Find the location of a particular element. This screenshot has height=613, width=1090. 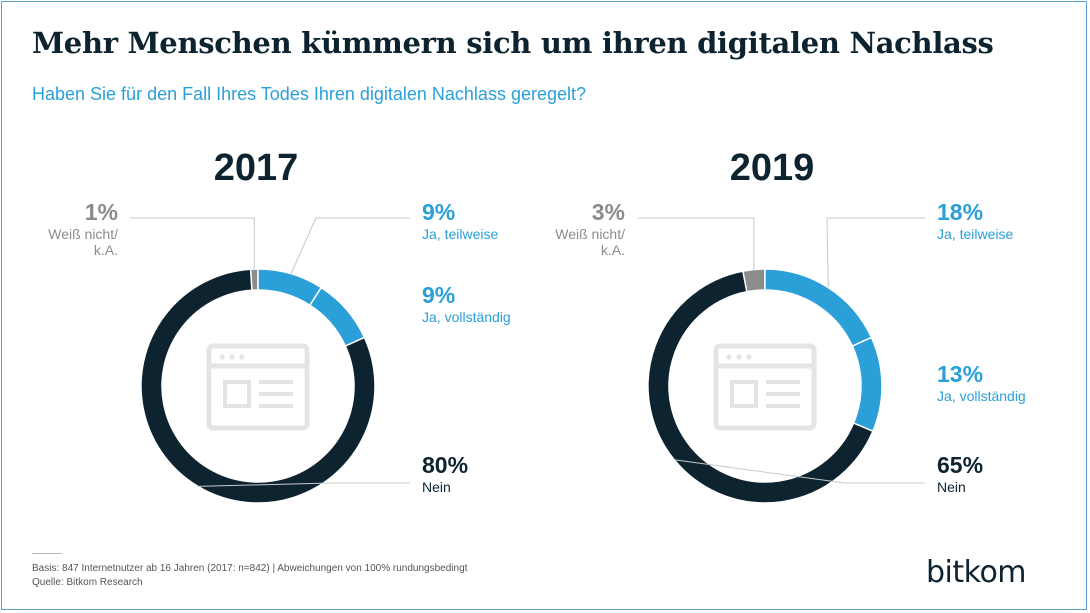

slice-value-label-0-2: 9% is located at coordinates (438, 295).